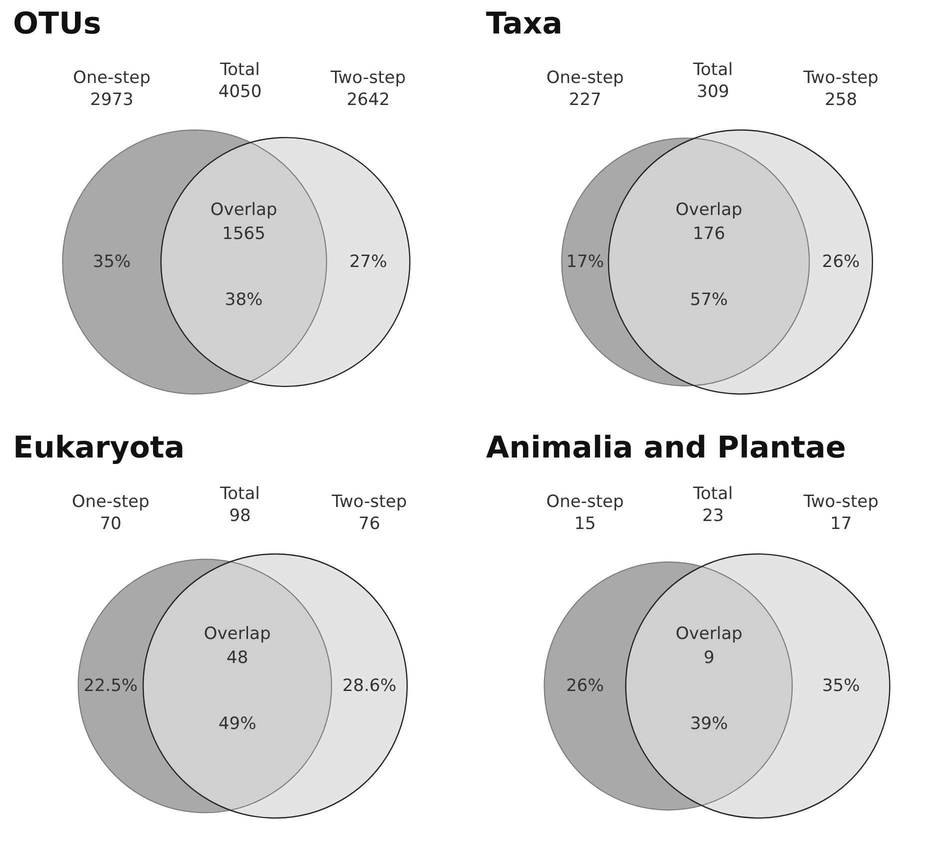 The width and height of the screenshot is (946, 849). Describe the element at coordinates (240, 92) in the screenshot. I see `data-label: 4050` at that location.